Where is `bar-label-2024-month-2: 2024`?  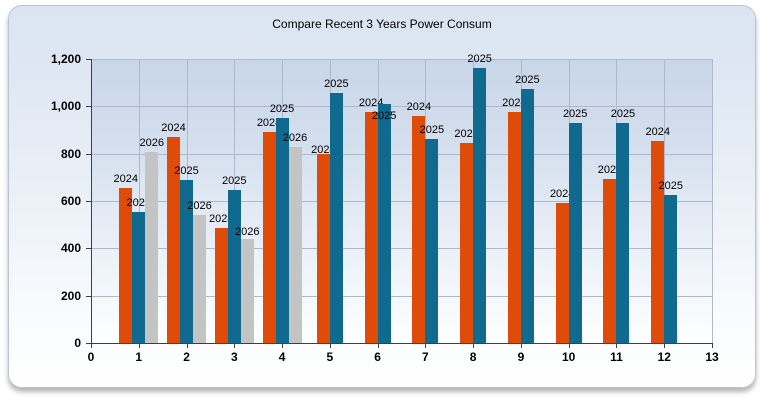
bar-label-2024-month-2: 2024 is located at coordinates (173, 128).